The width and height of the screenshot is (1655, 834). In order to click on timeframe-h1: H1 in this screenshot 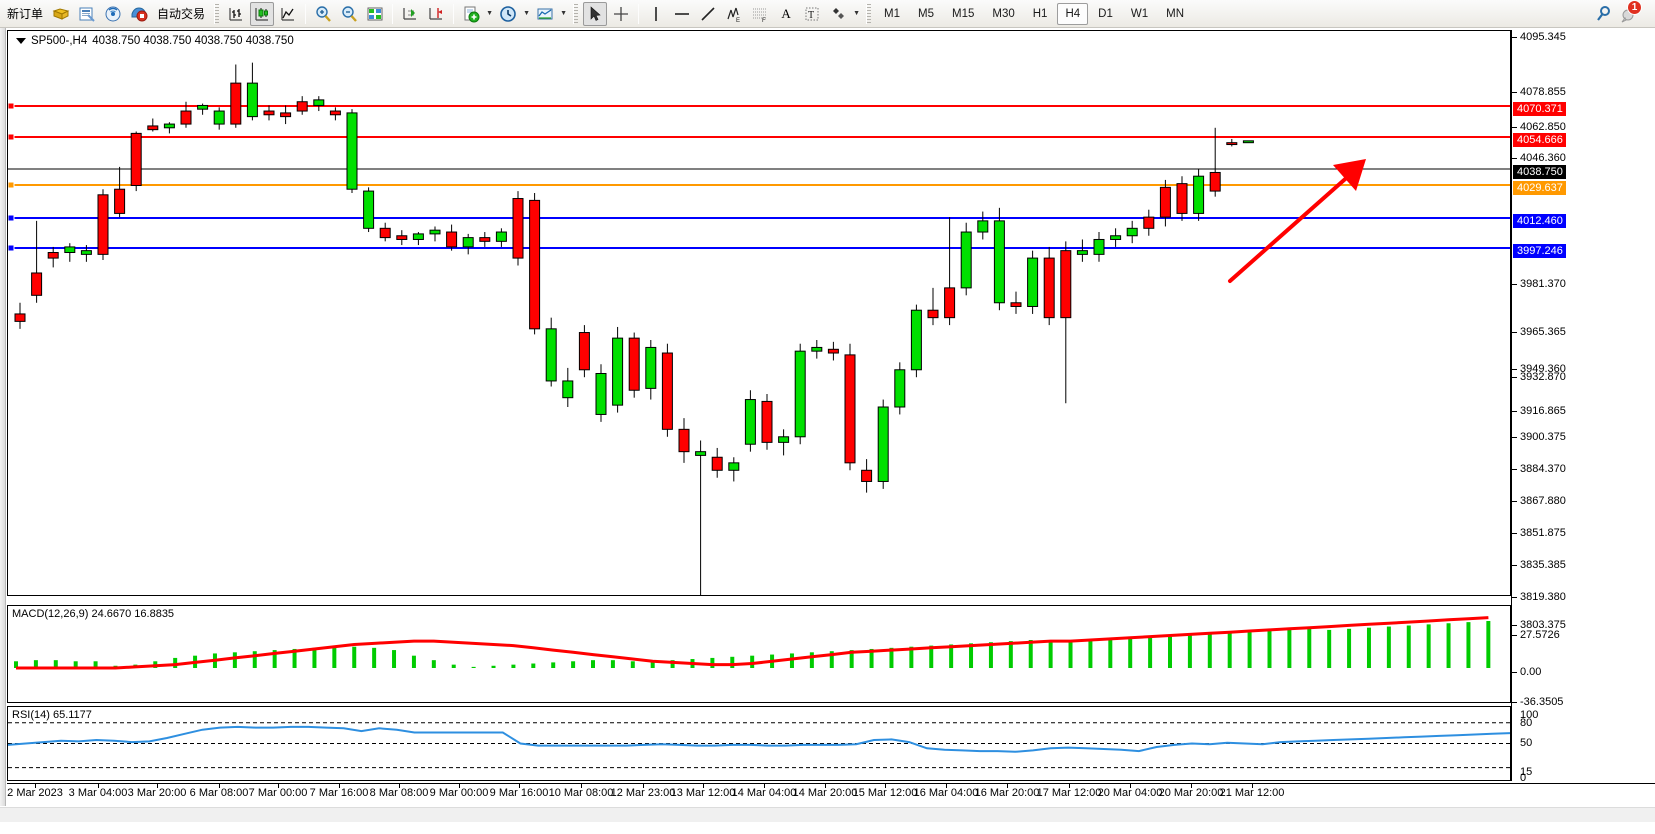, I will do `click(1040, 13)`.